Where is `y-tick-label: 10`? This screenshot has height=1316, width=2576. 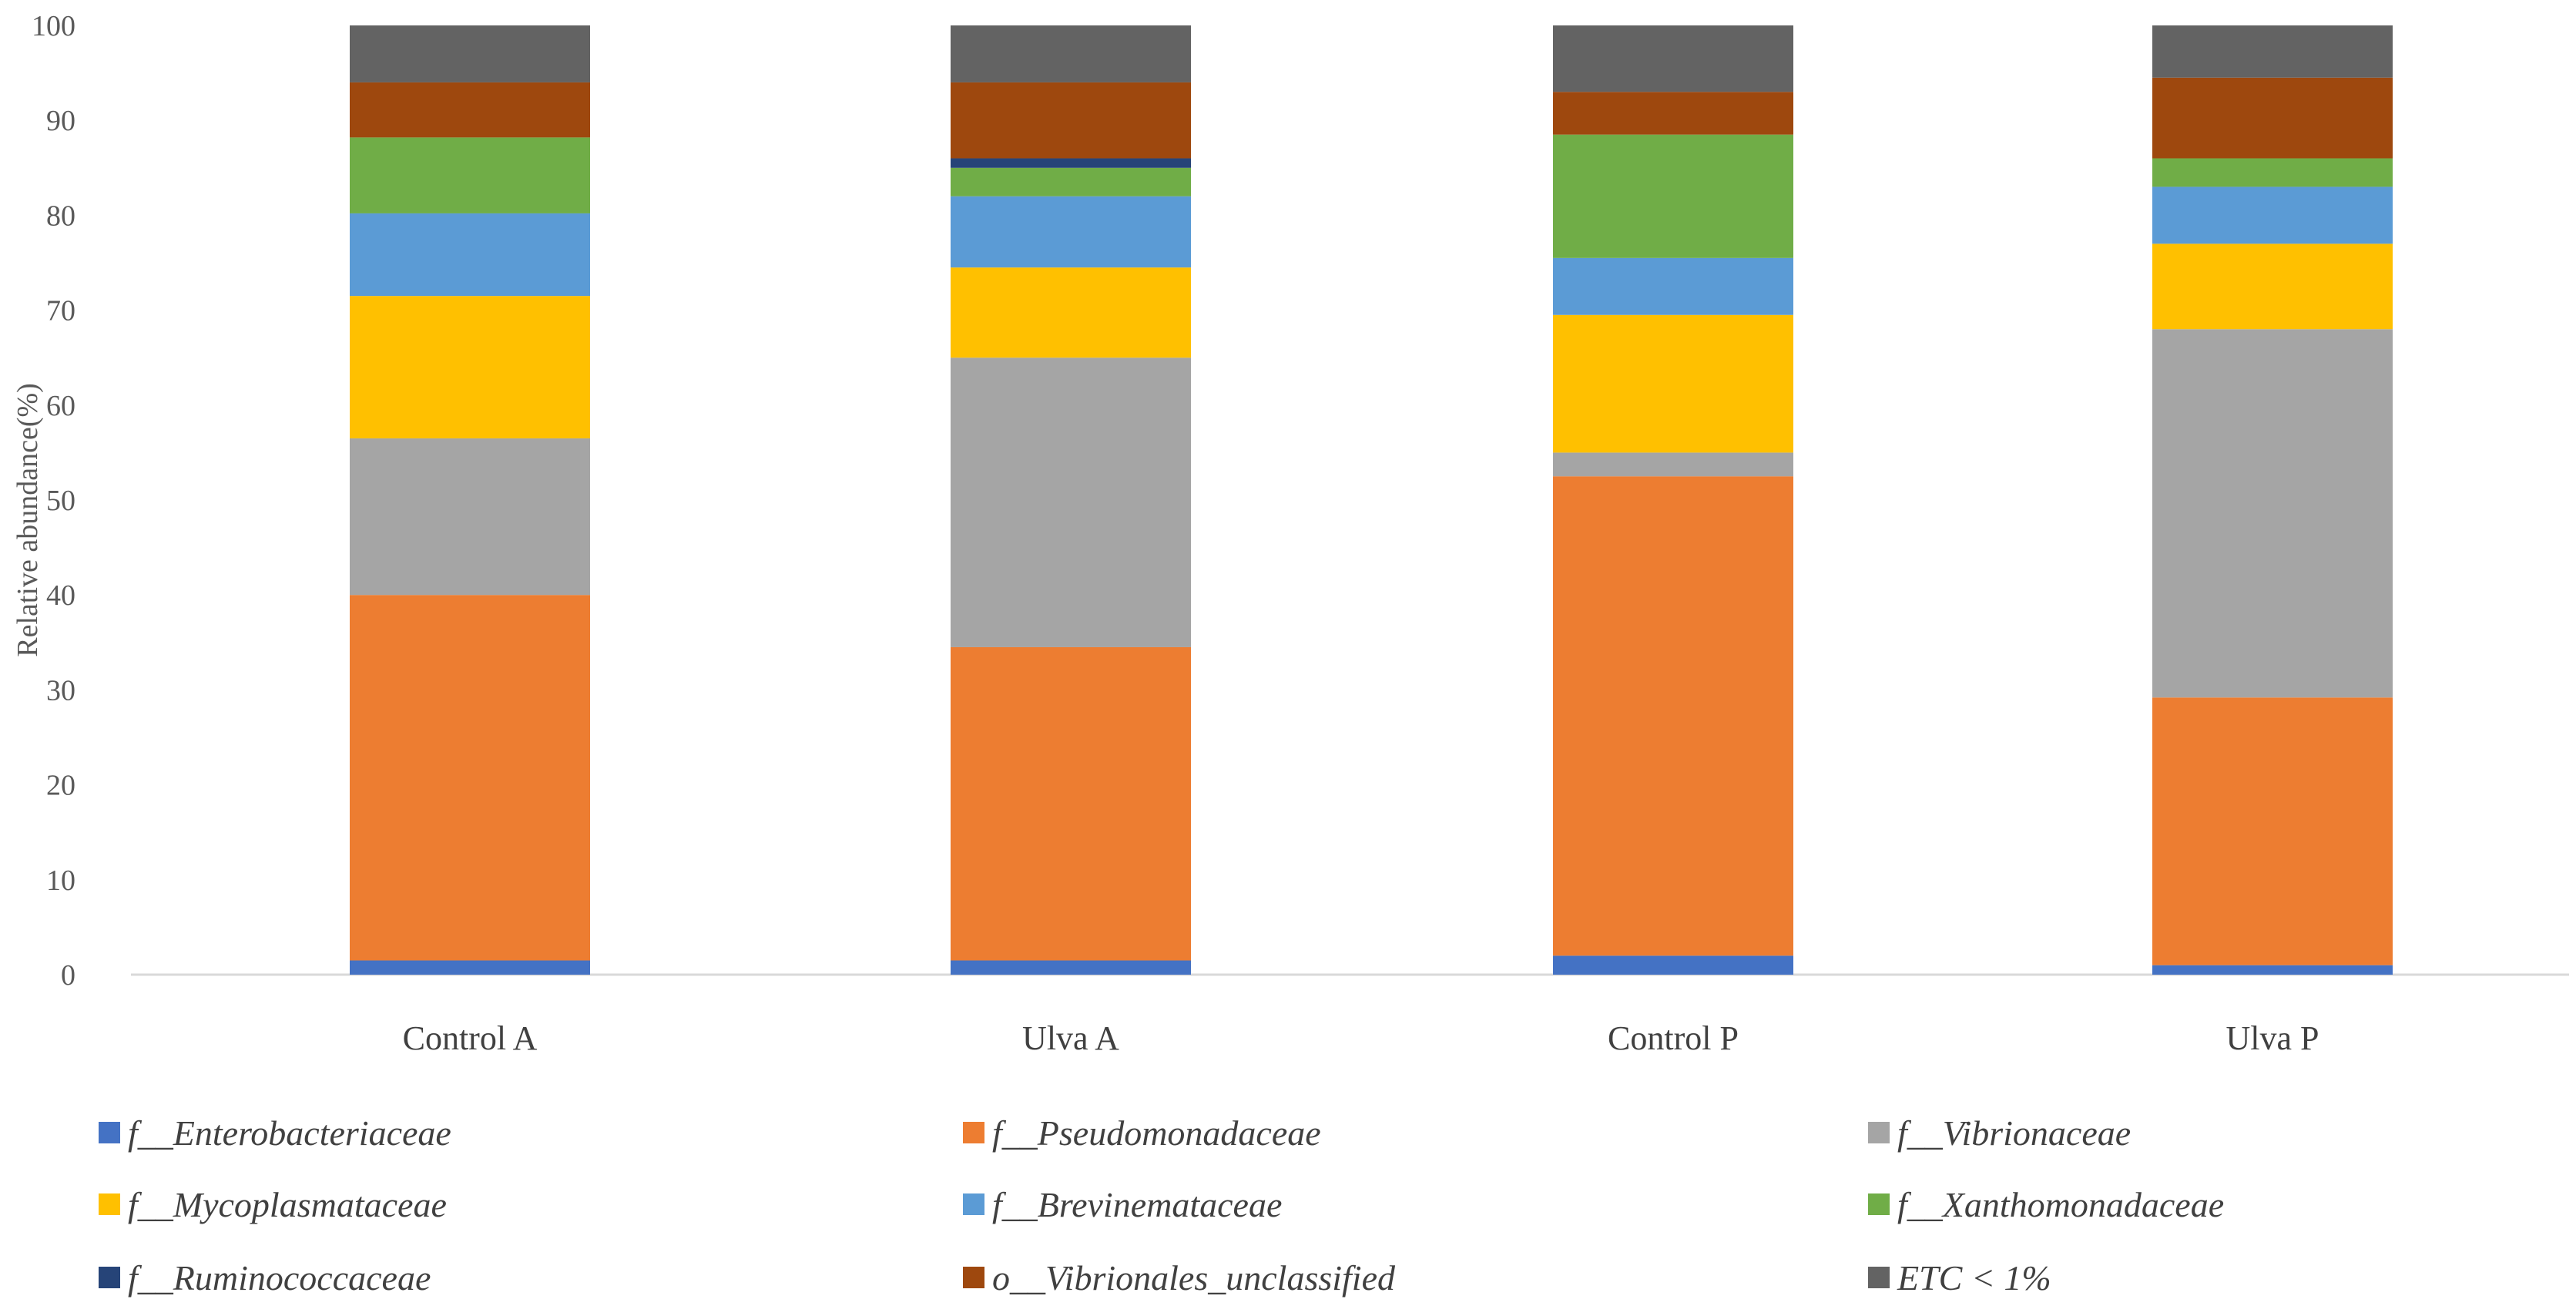
y-tick-label: 10 is located at coordinates (60, 880).